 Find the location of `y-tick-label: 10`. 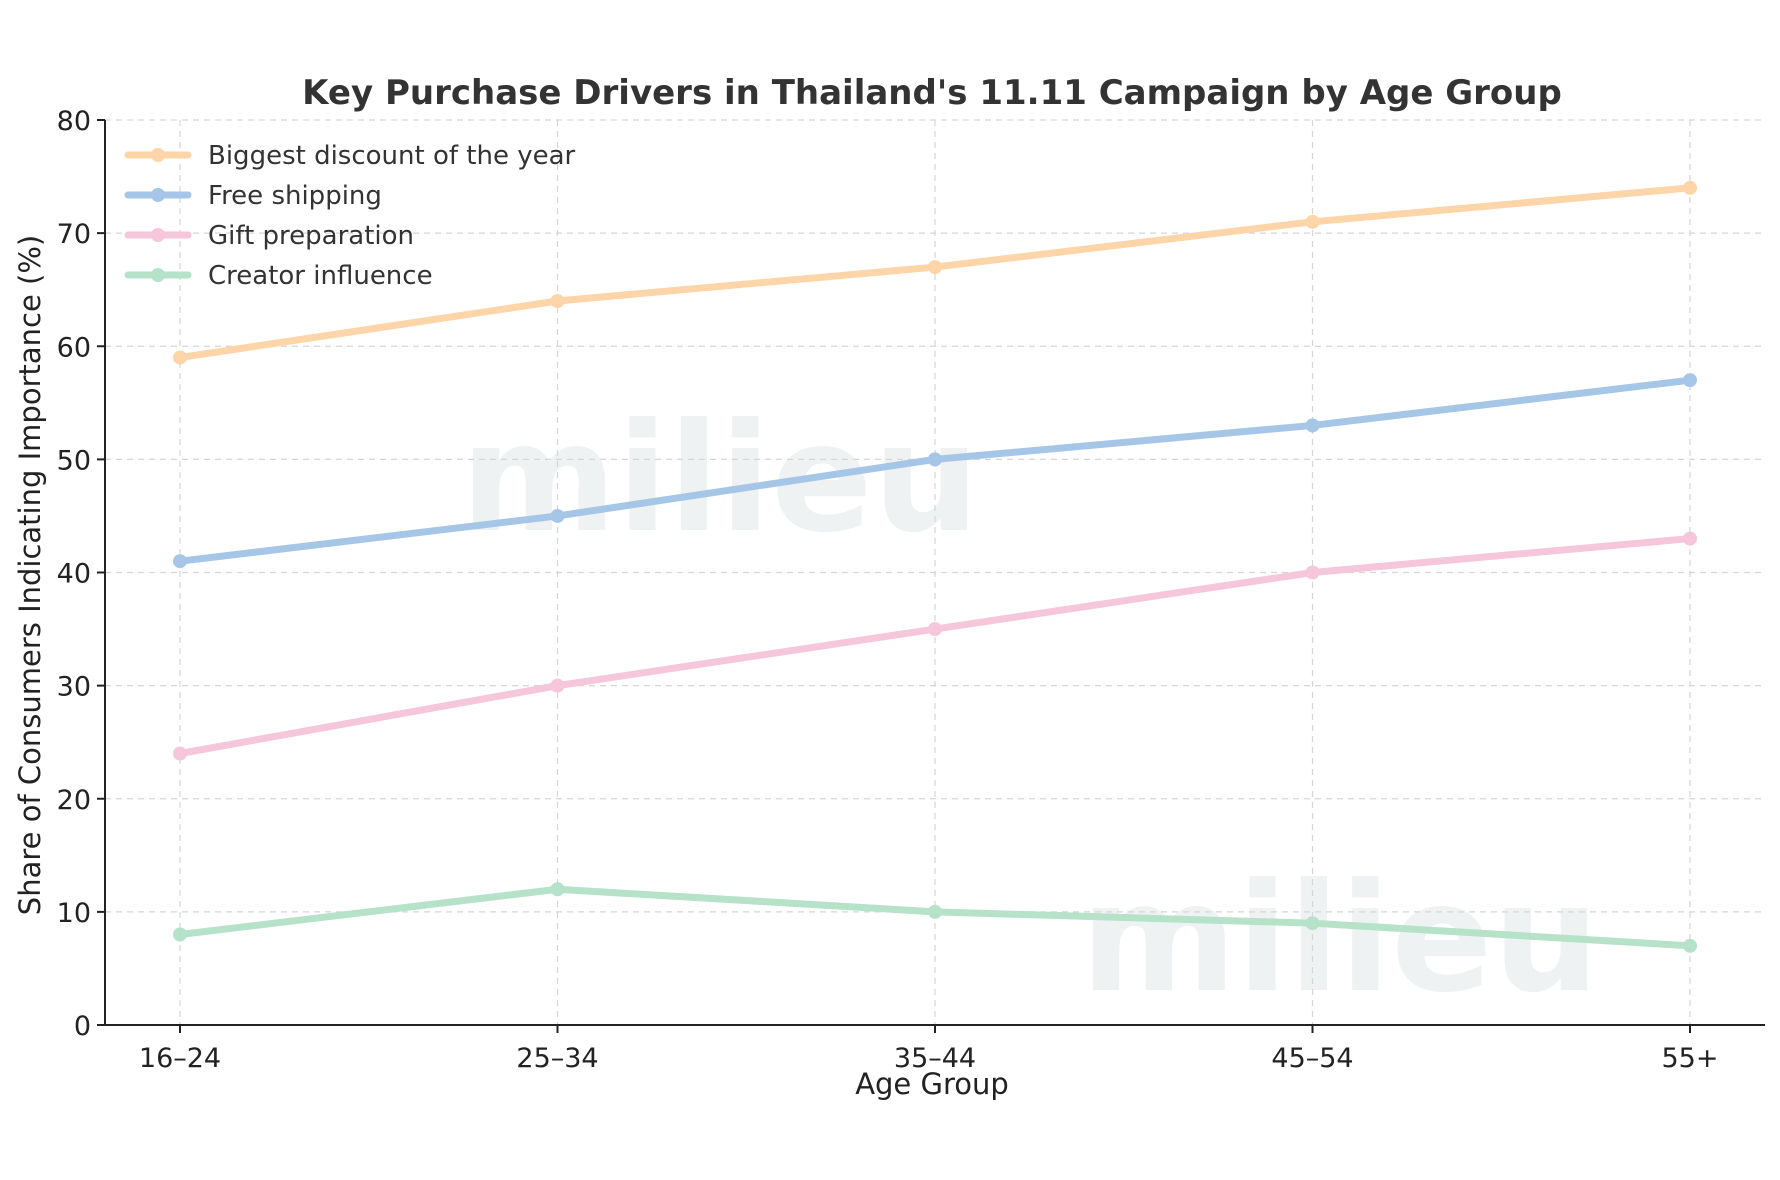

y-tick-label: 10 is located at coordinates (74, 913).